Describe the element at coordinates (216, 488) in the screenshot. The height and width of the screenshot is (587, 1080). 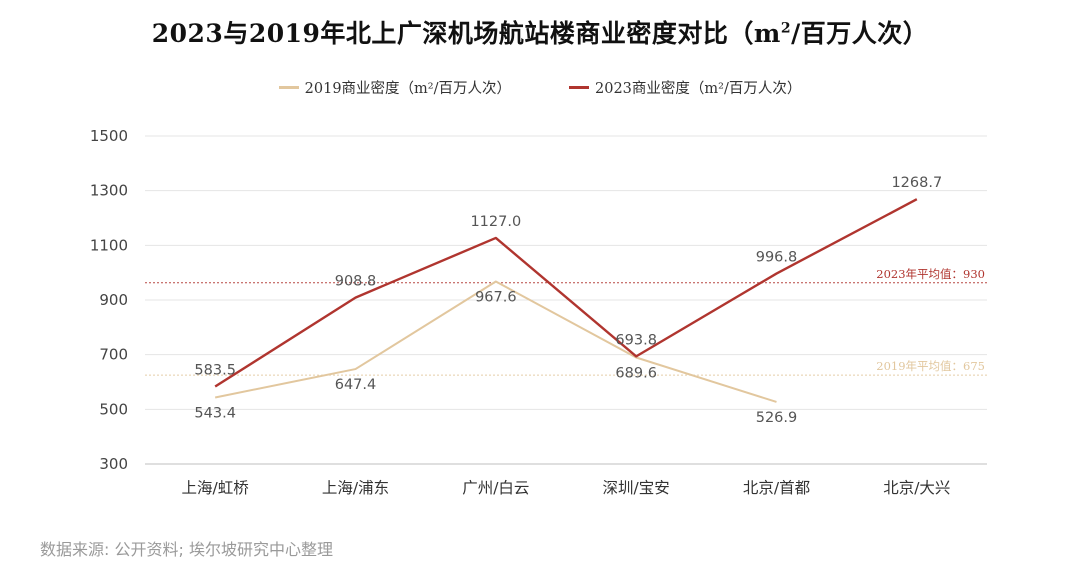
I see `x-tick-label: 上海/虹桥` at that location.